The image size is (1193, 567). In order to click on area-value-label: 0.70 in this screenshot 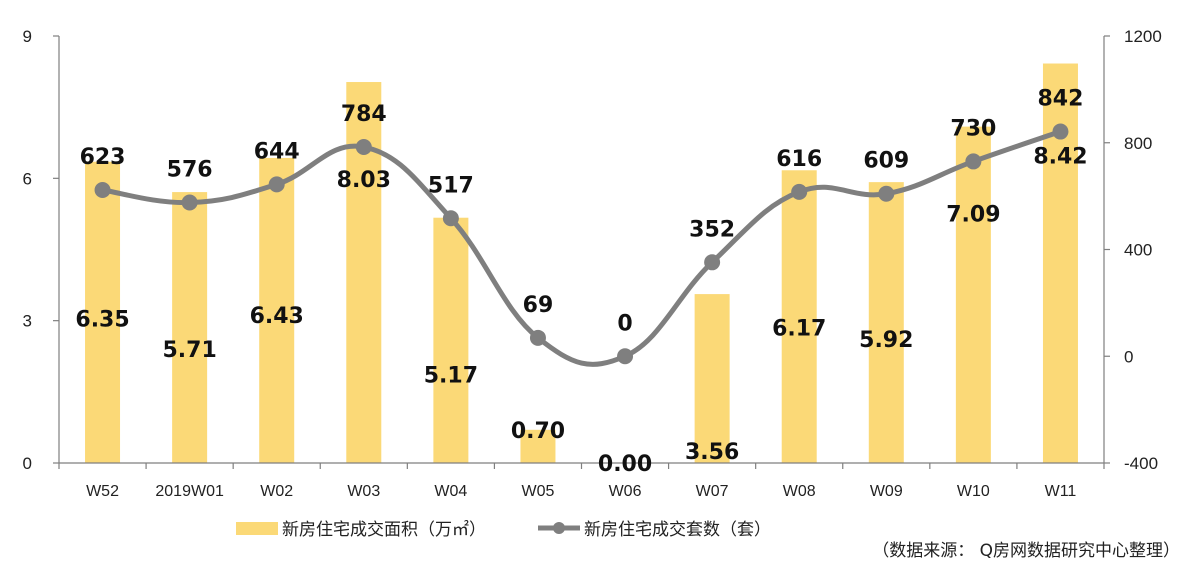, I will do `click(538, 431)`.